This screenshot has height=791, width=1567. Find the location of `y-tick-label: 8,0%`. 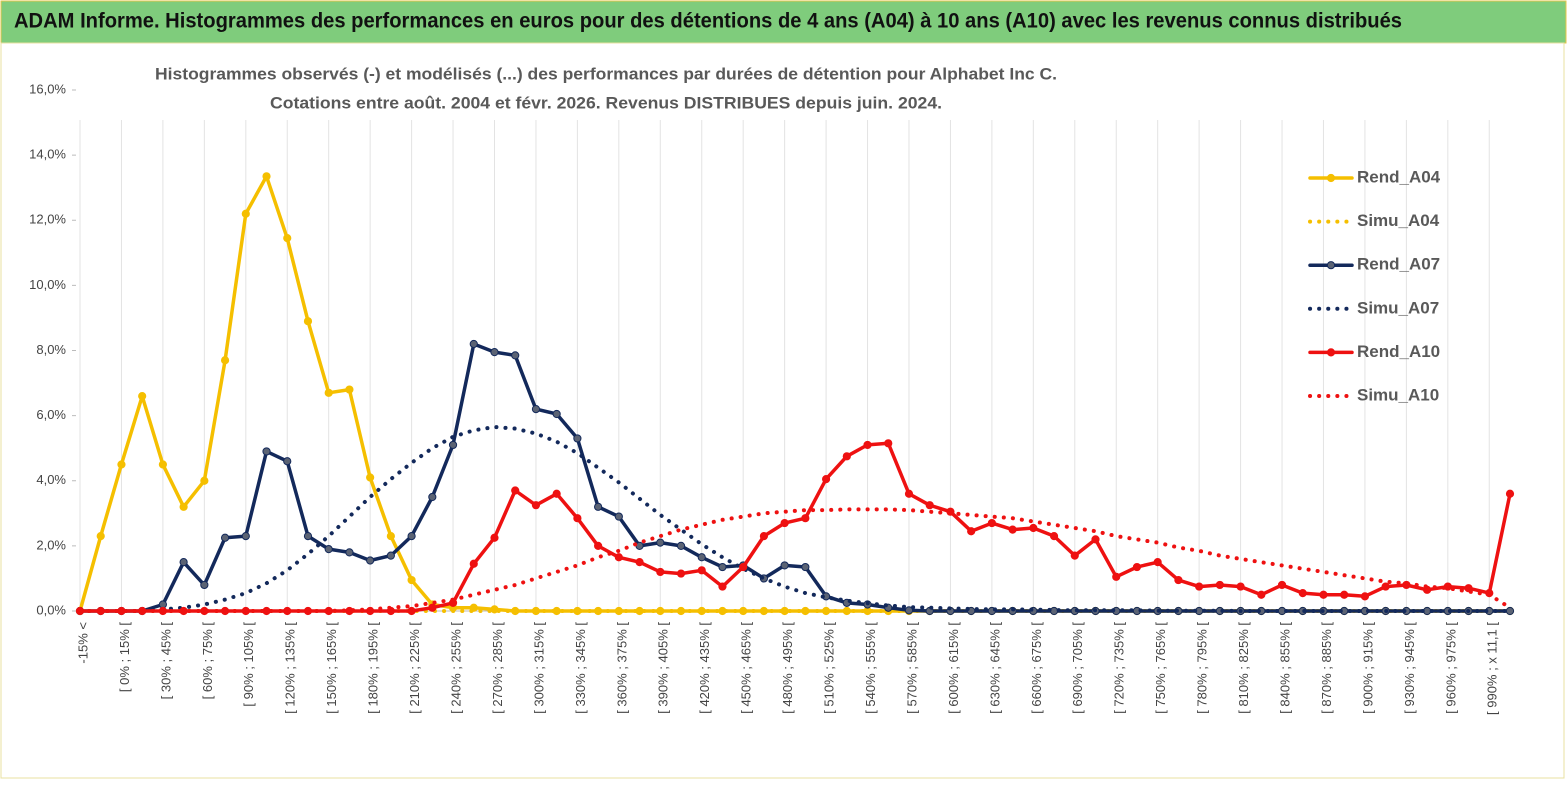

y-tick-label: 8,0% is located at coordinates (51, 349).